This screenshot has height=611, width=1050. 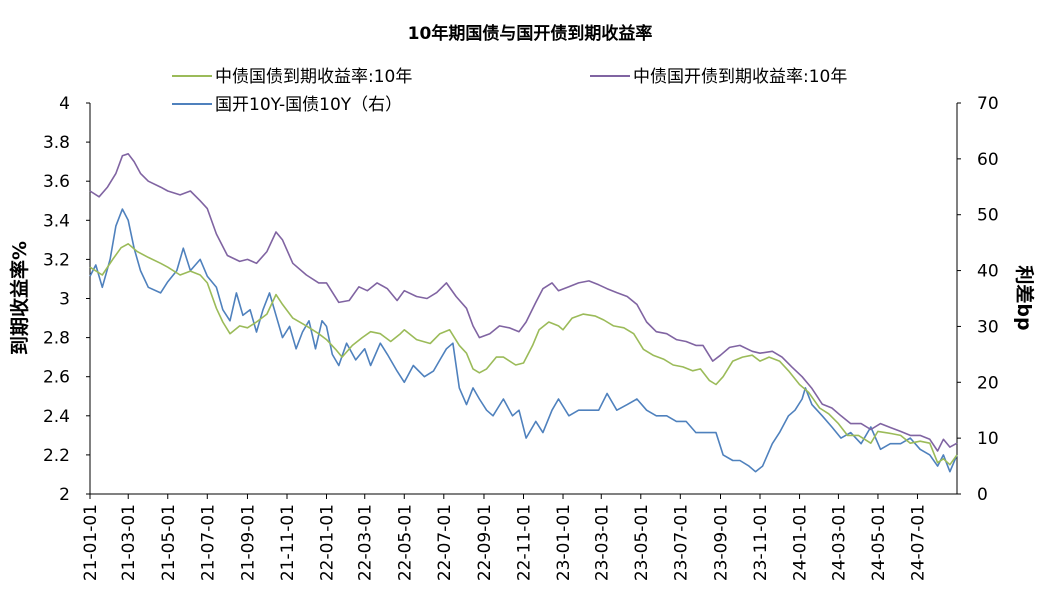 I want to click on left-tick-label: 3, so click(x=64, y=300).